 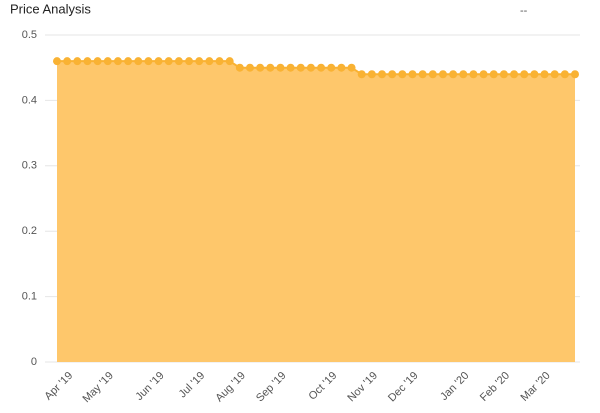 I want to click on x-tick-label: Sep '19, so click(x=271, y=387).